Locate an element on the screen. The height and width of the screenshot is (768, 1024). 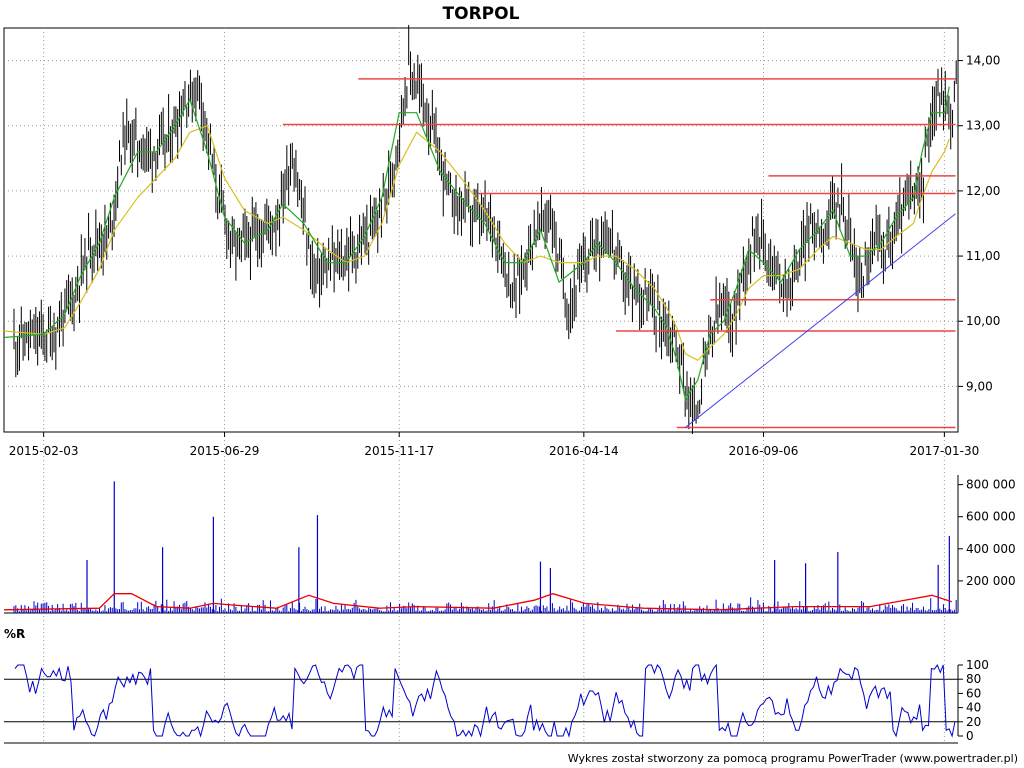
williams-tick-label: 20 is located at coordinates (973, 722).